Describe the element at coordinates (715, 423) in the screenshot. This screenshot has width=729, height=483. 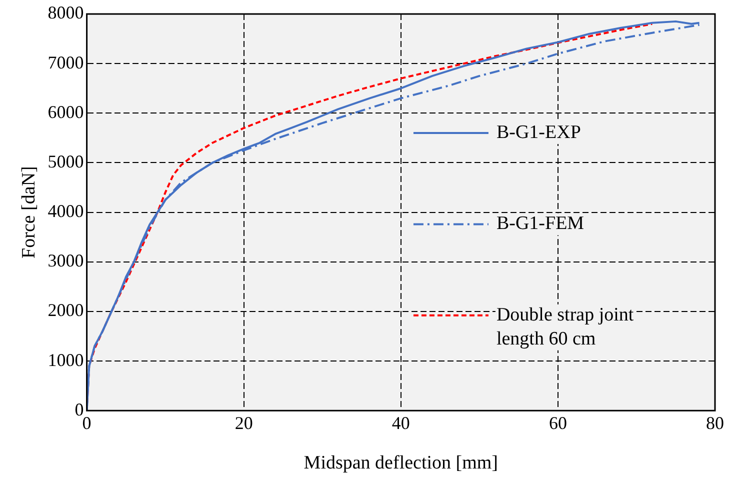
I see `x-tick-label: 80` at that location.